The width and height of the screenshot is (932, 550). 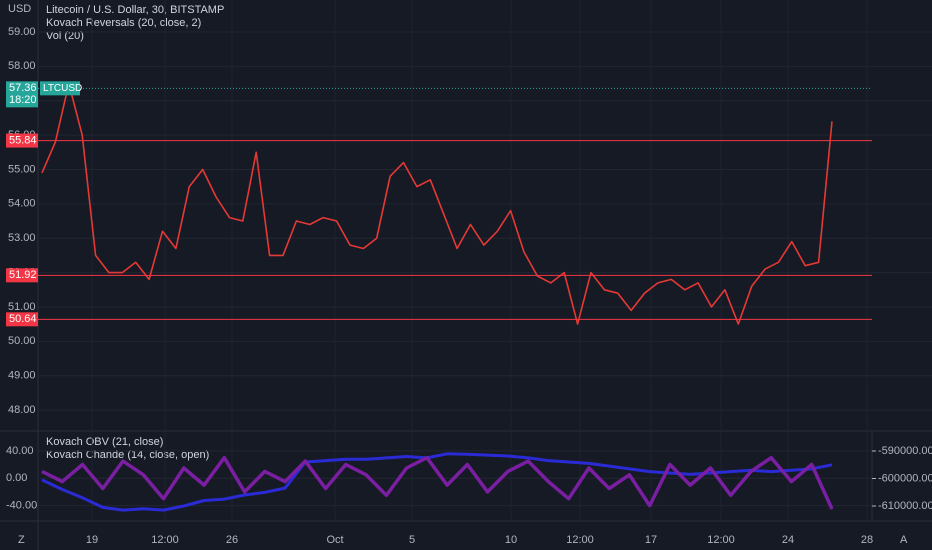 I want to click on level-label: 55.84, so click(x=23, y=140).